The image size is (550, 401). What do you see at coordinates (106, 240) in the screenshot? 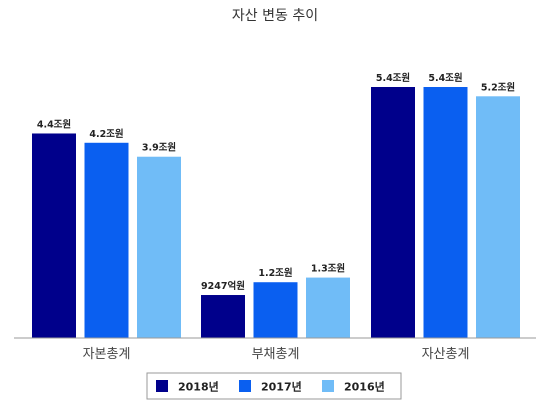
I see `bar-2017년-자본총계` at bounding box center [106, 240].